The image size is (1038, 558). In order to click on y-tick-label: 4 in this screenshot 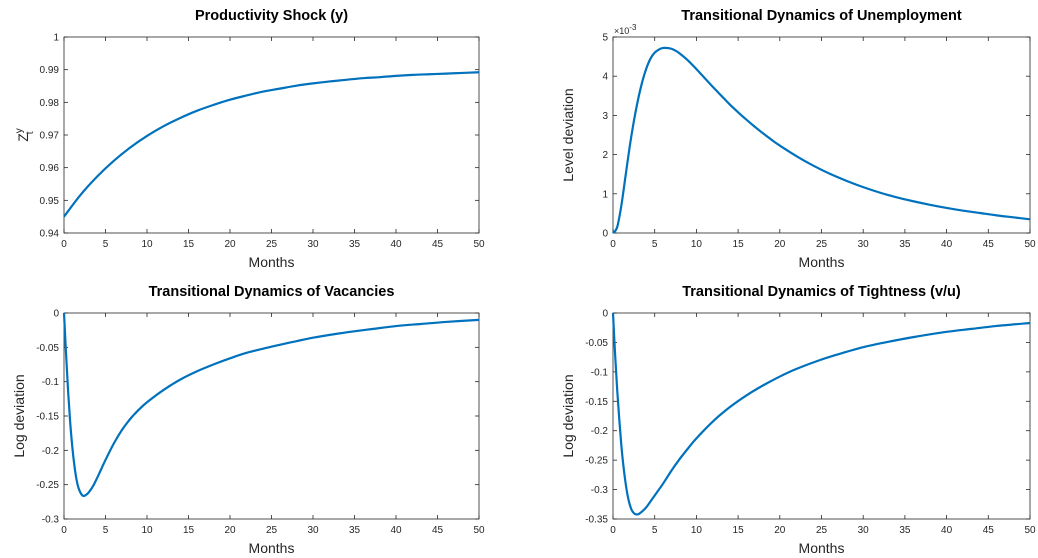, I will do `click(605, 77)`.